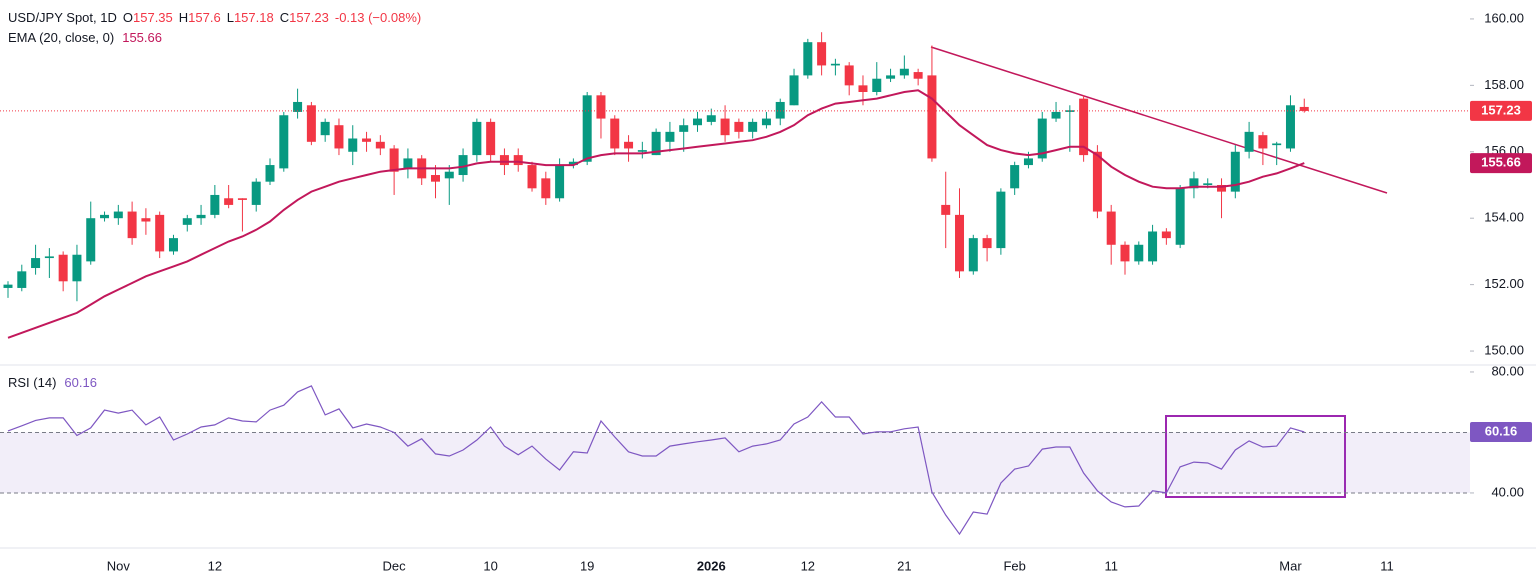  What do you see at coordinates (52, 382) in the screenshot?
I see `legend-rsi: RSI (14) 60.16` at bounding box center [52, 382].